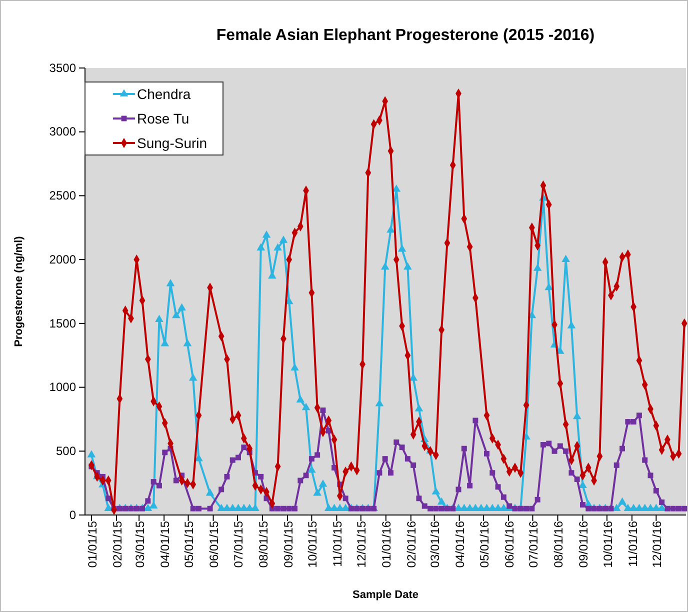 Image resolution: width=688 pixels, height=612 pixels. I want to click on x-tick-label: 06/01/16, so click(509, 544).